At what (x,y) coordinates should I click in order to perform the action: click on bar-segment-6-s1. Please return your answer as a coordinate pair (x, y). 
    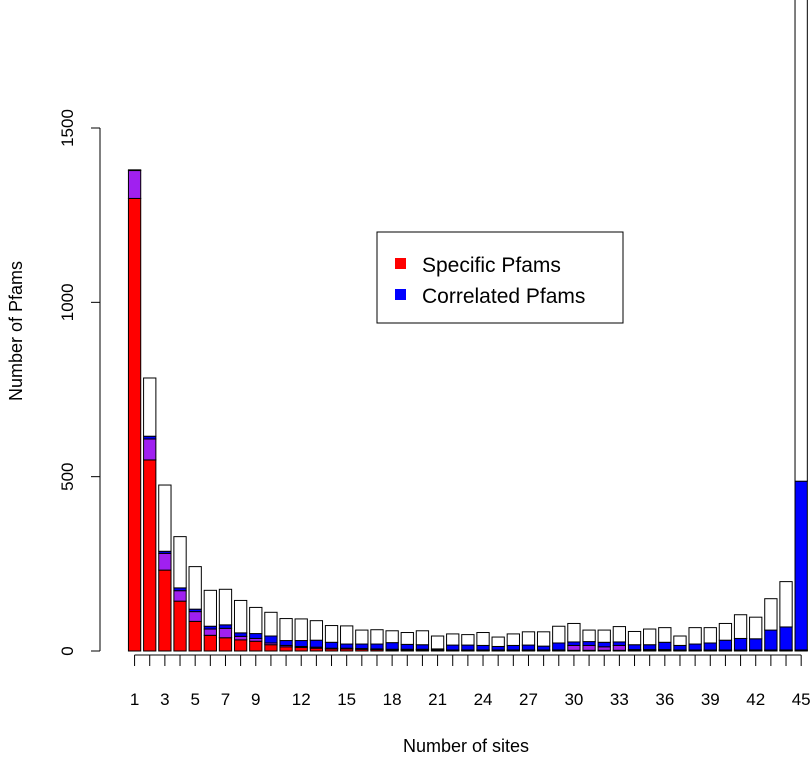
    Looking at the image, I should click on (210, 643).